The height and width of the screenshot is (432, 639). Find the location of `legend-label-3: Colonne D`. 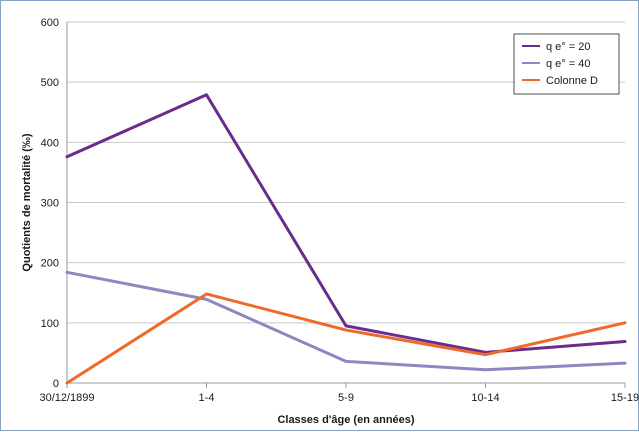

legend-label-3: Colonne D is located at coordinates (572, 81).